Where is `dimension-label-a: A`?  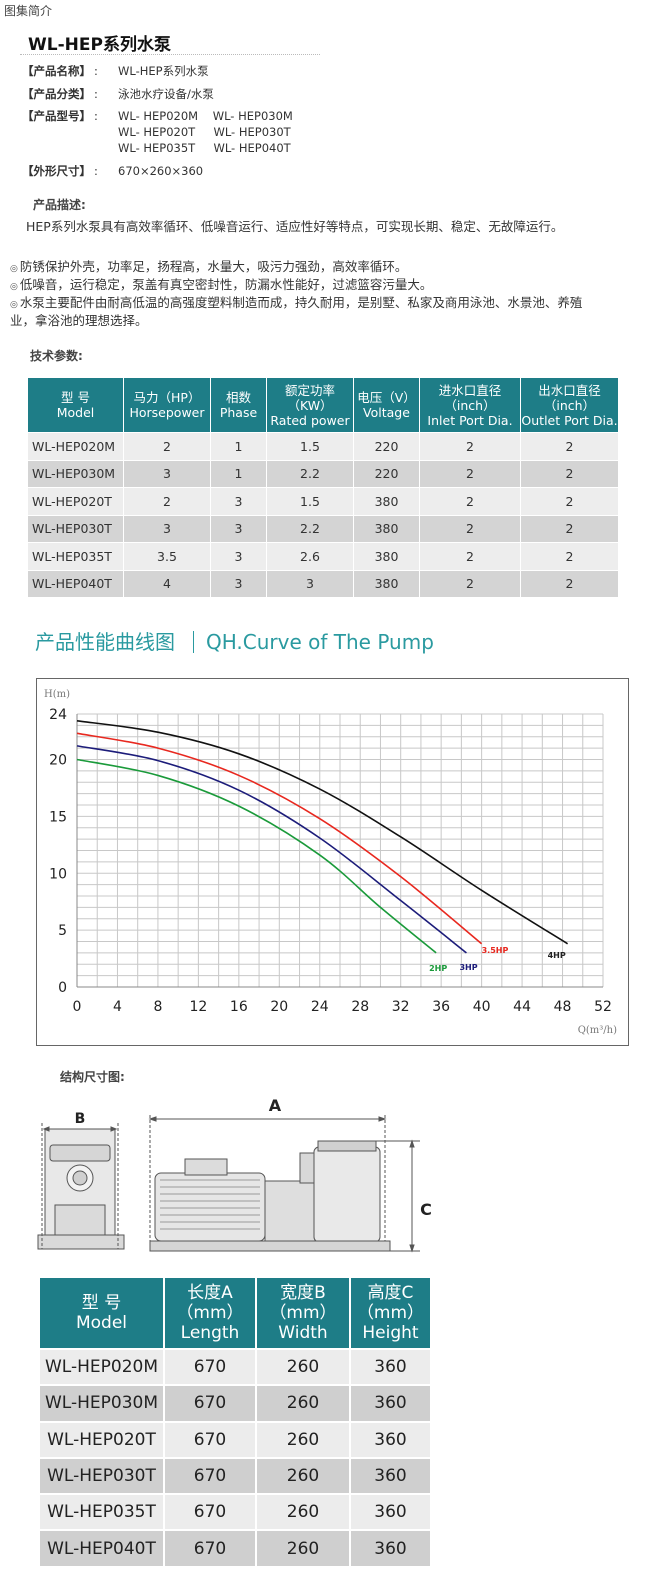 dimension-label-a: A is located at coordinates (275, 1105).